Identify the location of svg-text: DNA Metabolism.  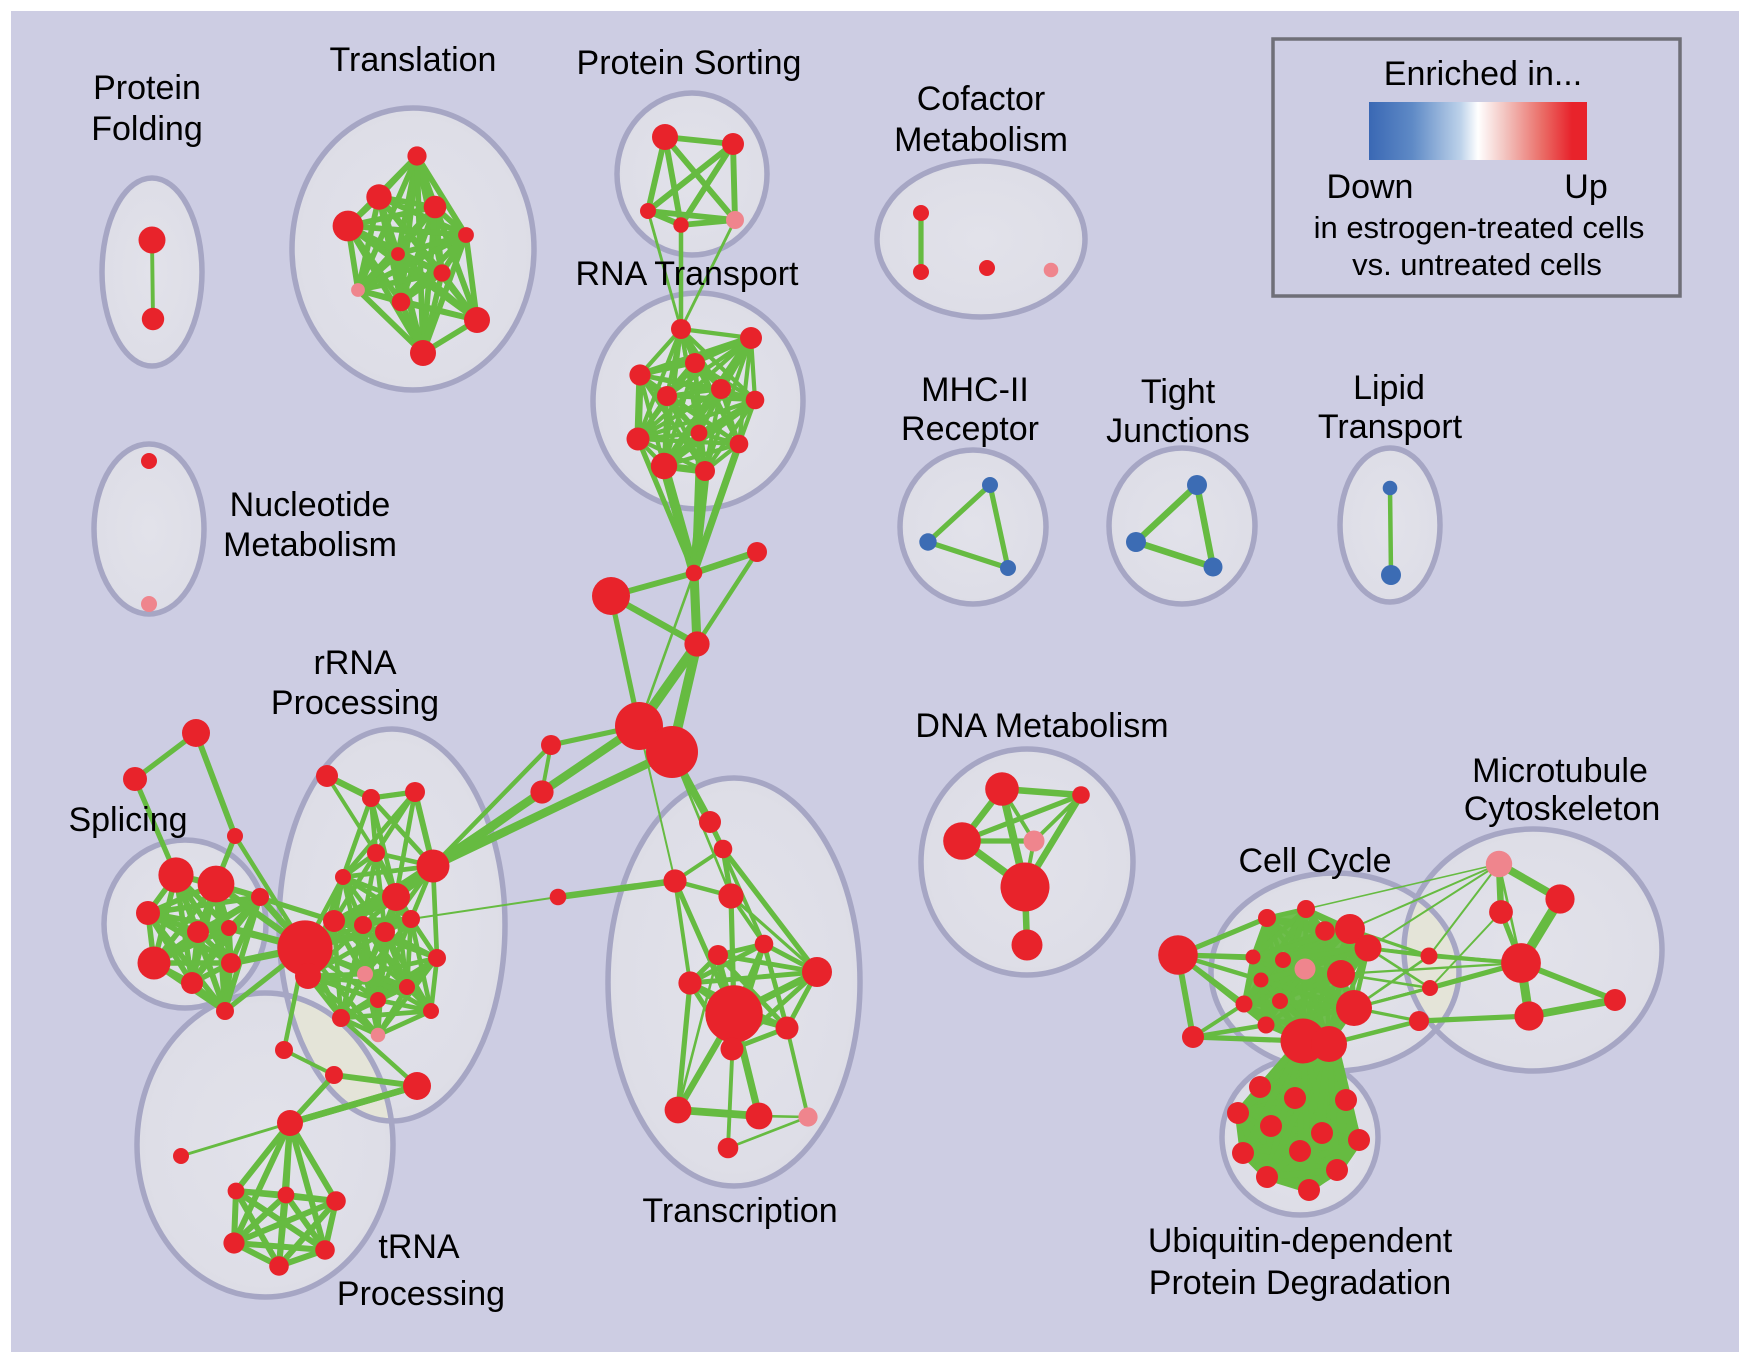
(1041, 726).